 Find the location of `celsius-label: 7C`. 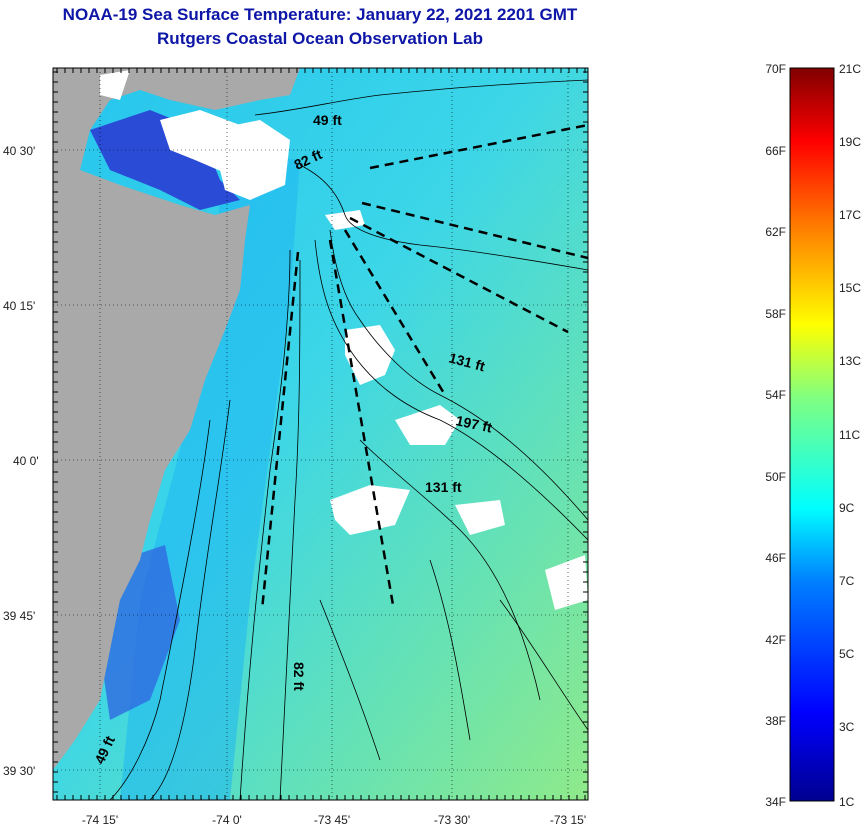

celsius-label: 7C is located at coordinates (847, 581).